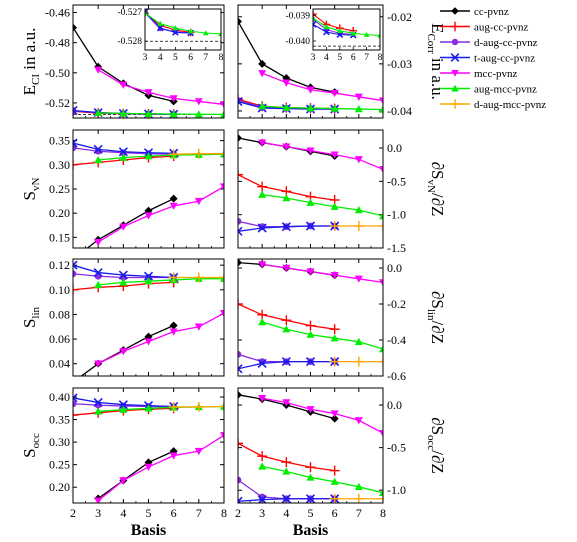 This screenshot has height=542, width=577. What do you see at coordinates (75, 274) in the screenshot?
I see `point-d-aug-cc-pvnz` at bounding box center [75, 274].